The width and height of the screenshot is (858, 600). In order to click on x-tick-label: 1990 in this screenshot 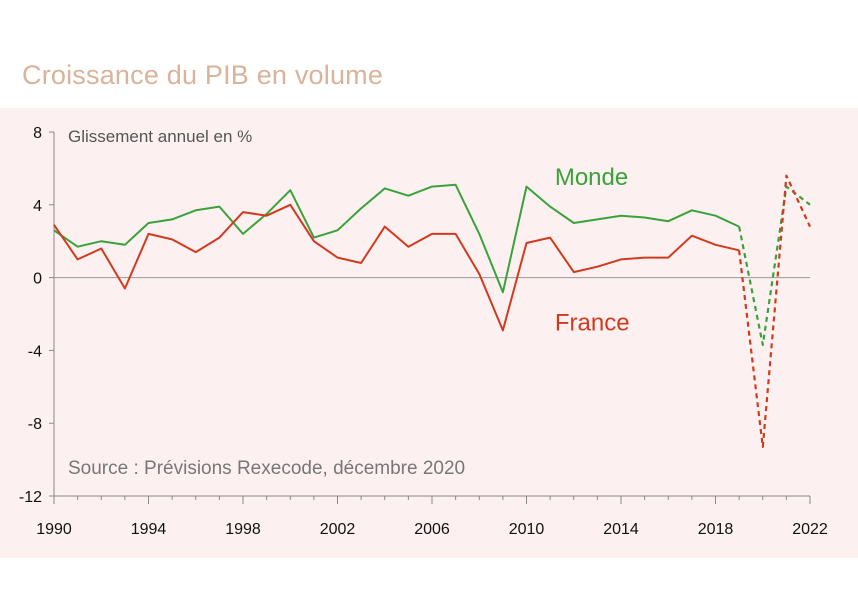, I will do `click(54, 529)`.